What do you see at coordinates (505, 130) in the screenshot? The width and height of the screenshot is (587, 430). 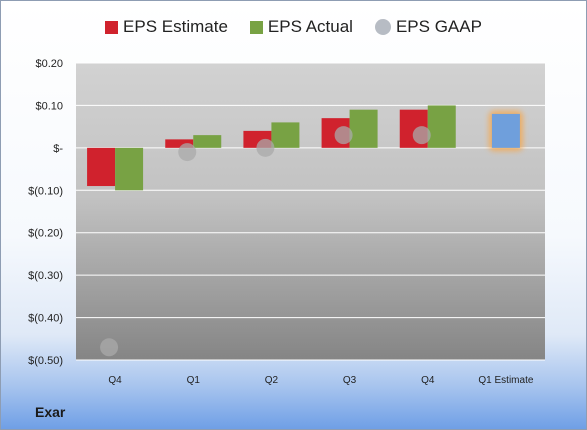 I see `future-estimate-bar` at bounding box center [505, 130].